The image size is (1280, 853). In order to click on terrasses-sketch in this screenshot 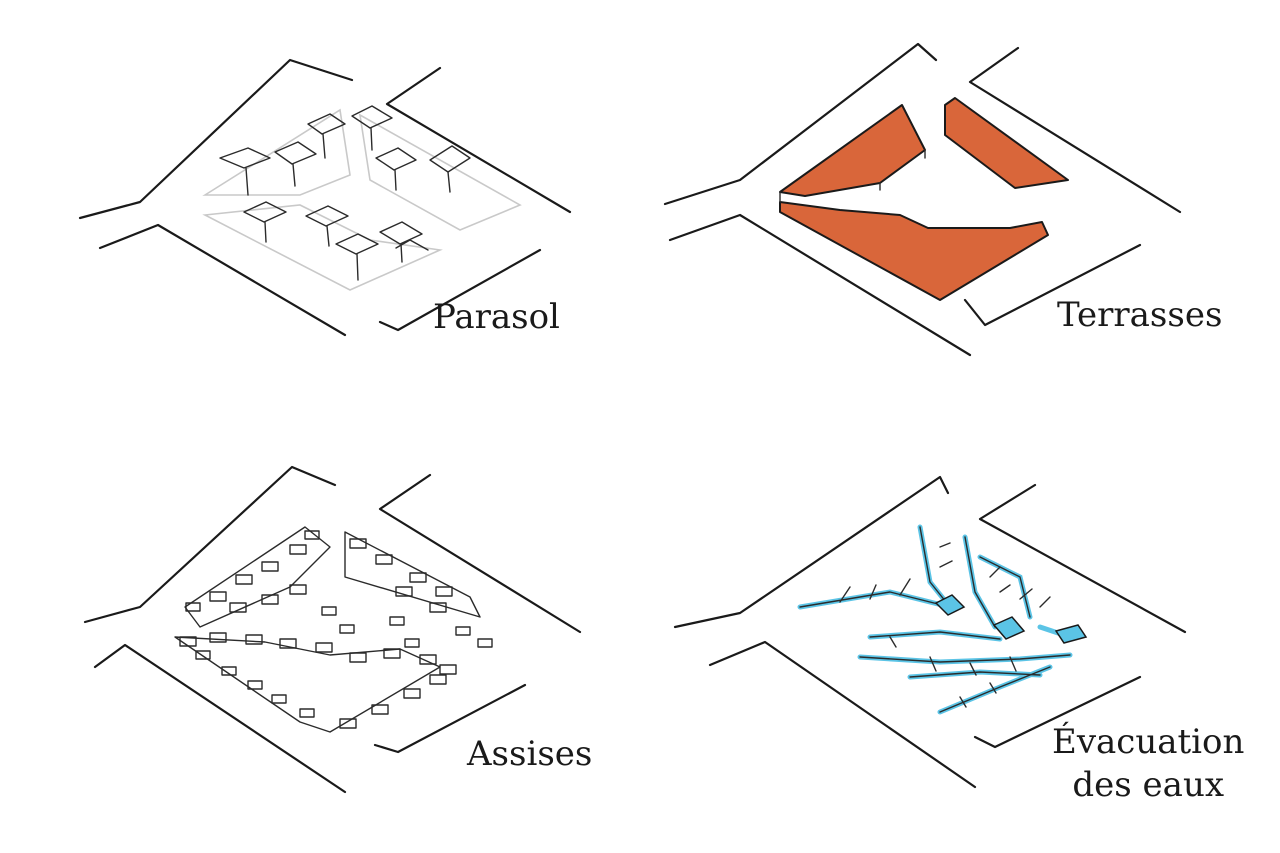, I will do `click(922, 199)`.